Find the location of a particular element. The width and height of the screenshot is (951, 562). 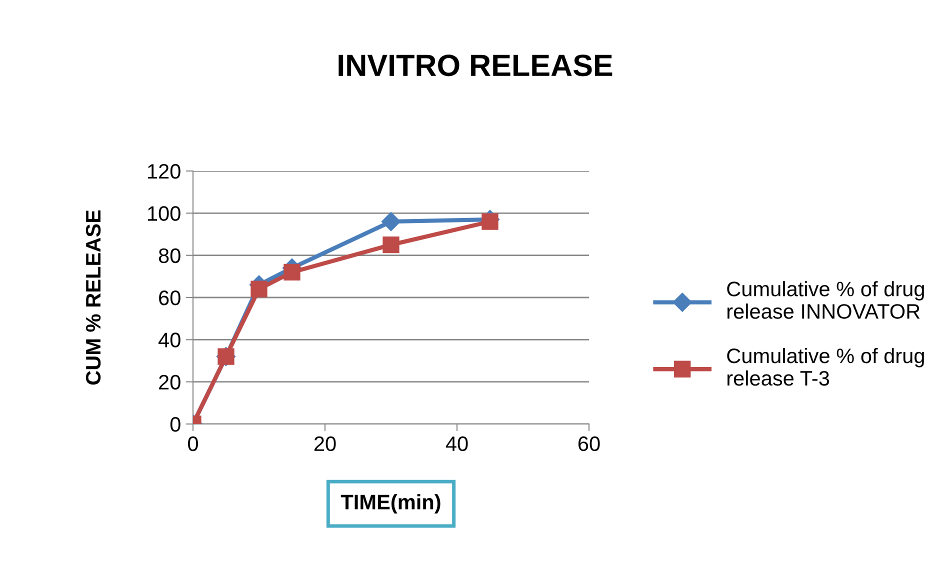

x-tick-label: 40 is located at coordinates (457, 444).